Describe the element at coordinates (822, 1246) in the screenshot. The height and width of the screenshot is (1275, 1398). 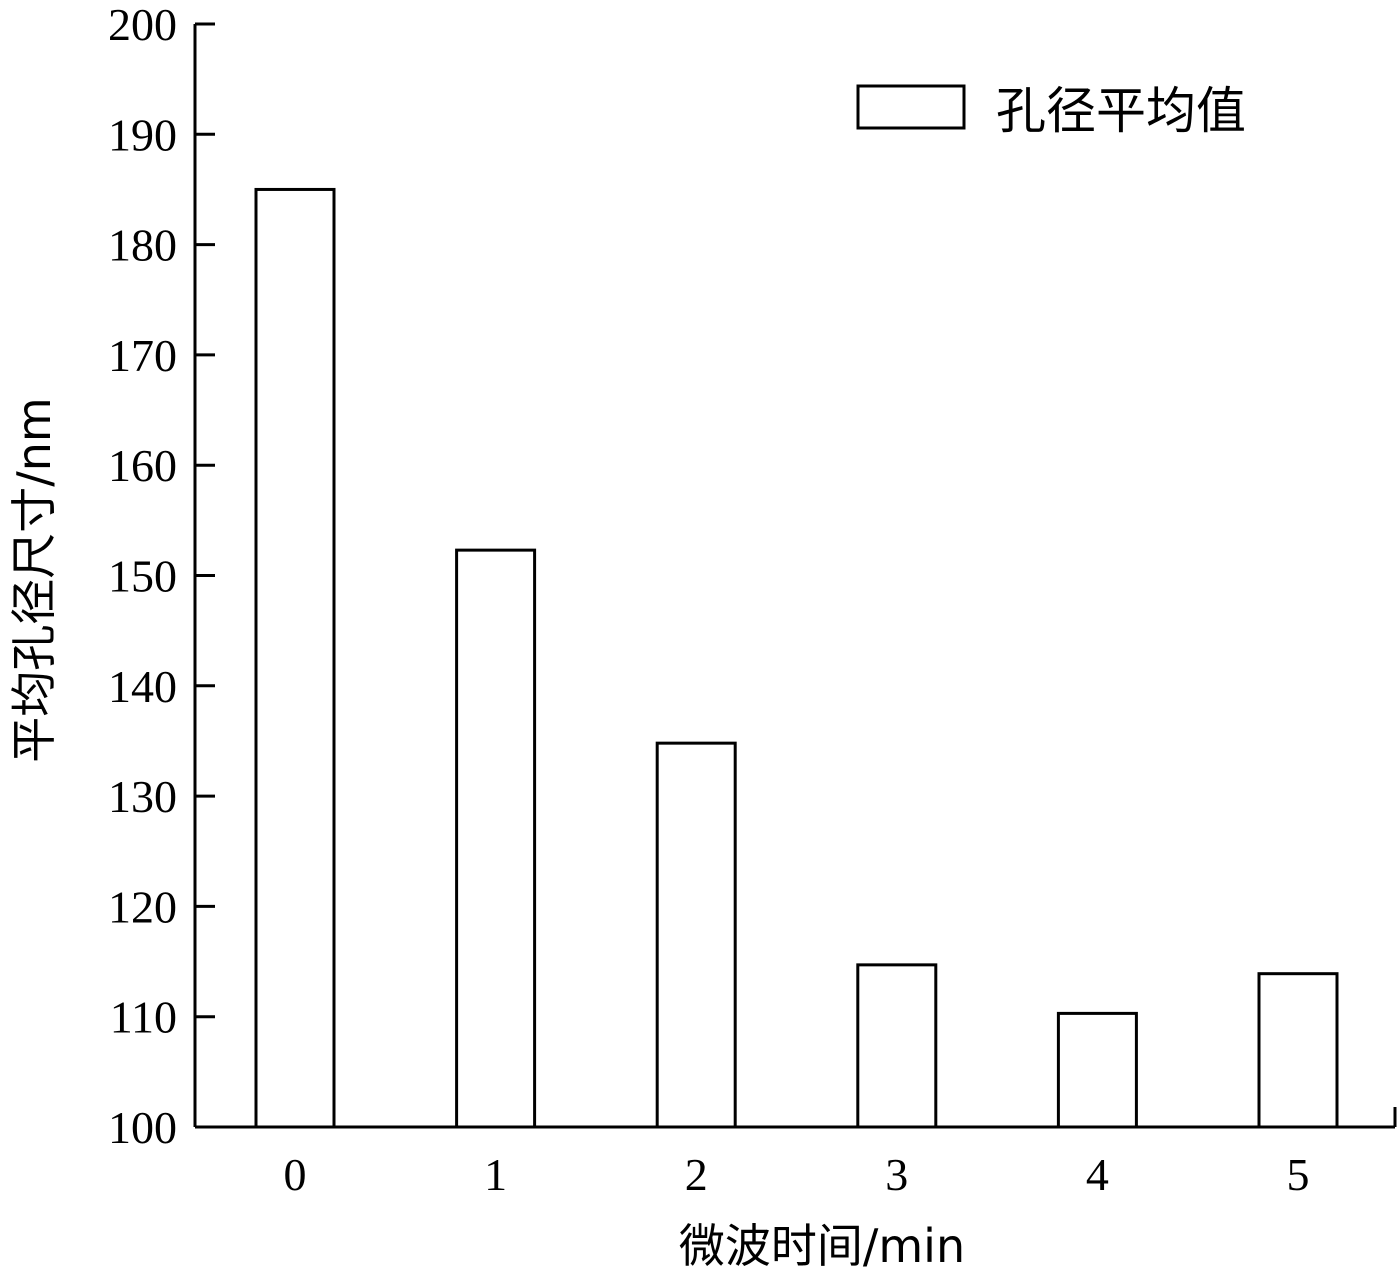
I see `x-axis-title: 微波时间/min` at that location.